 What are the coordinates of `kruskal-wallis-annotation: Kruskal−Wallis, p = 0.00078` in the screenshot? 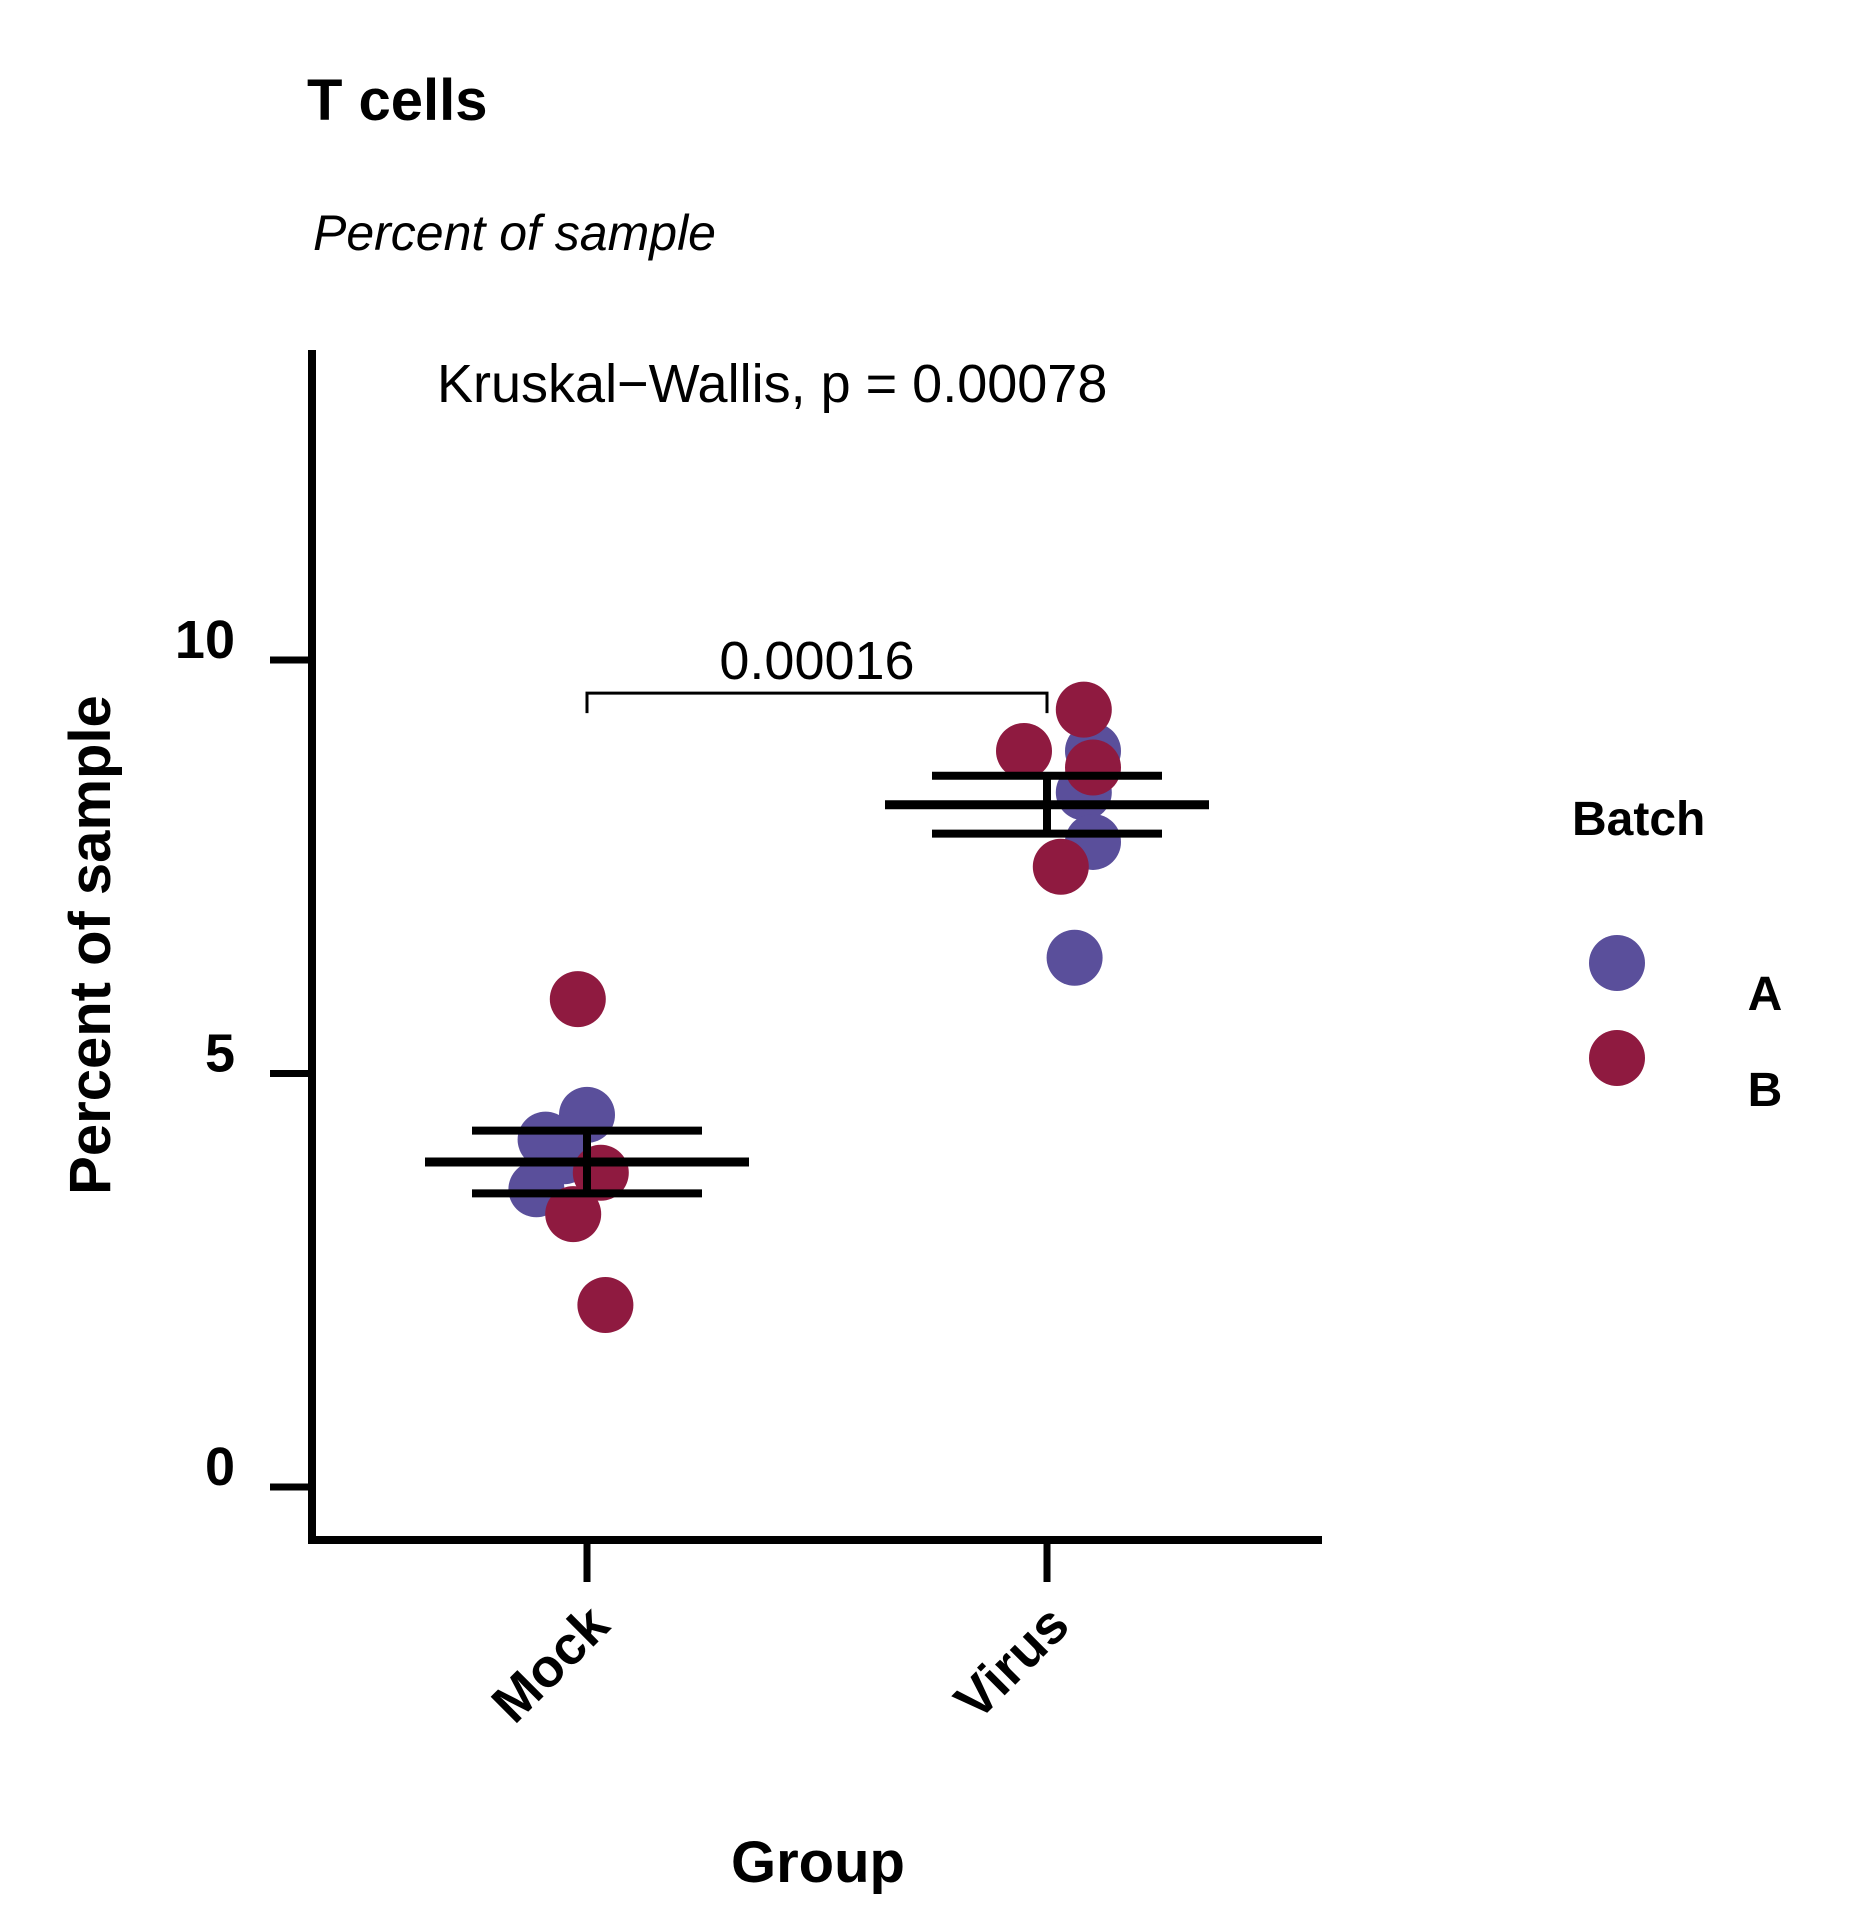 It's located at (772, 384).